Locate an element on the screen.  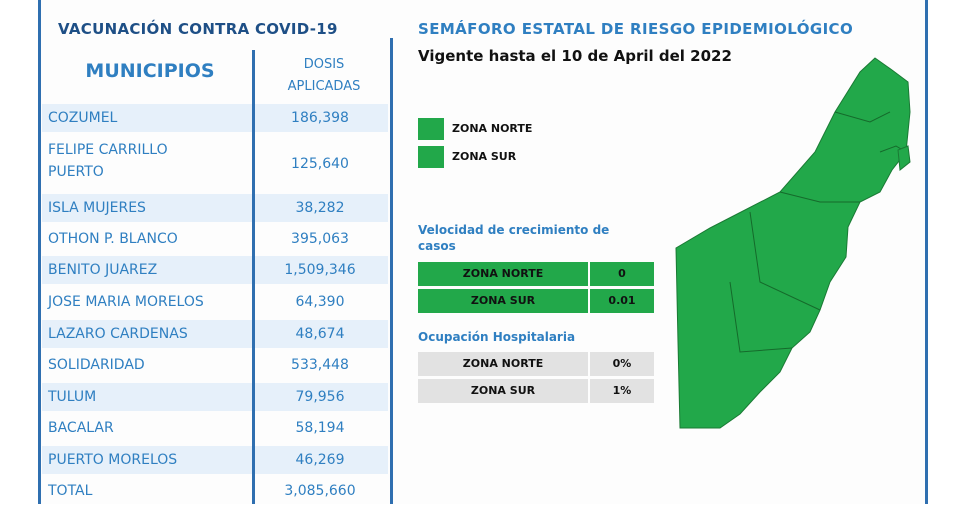
municipio-name-line: JOSE MARIA MORELOS is located at coordinates (126, 302).